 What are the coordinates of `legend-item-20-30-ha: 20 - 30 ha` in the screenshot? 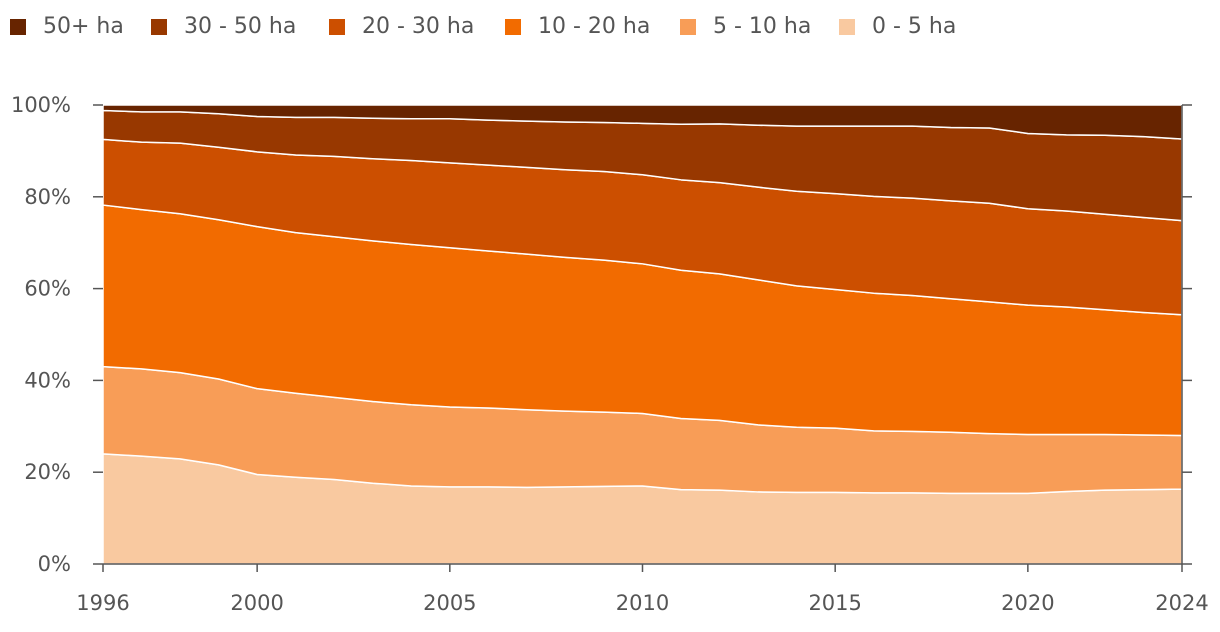 It's located at (401, 26).